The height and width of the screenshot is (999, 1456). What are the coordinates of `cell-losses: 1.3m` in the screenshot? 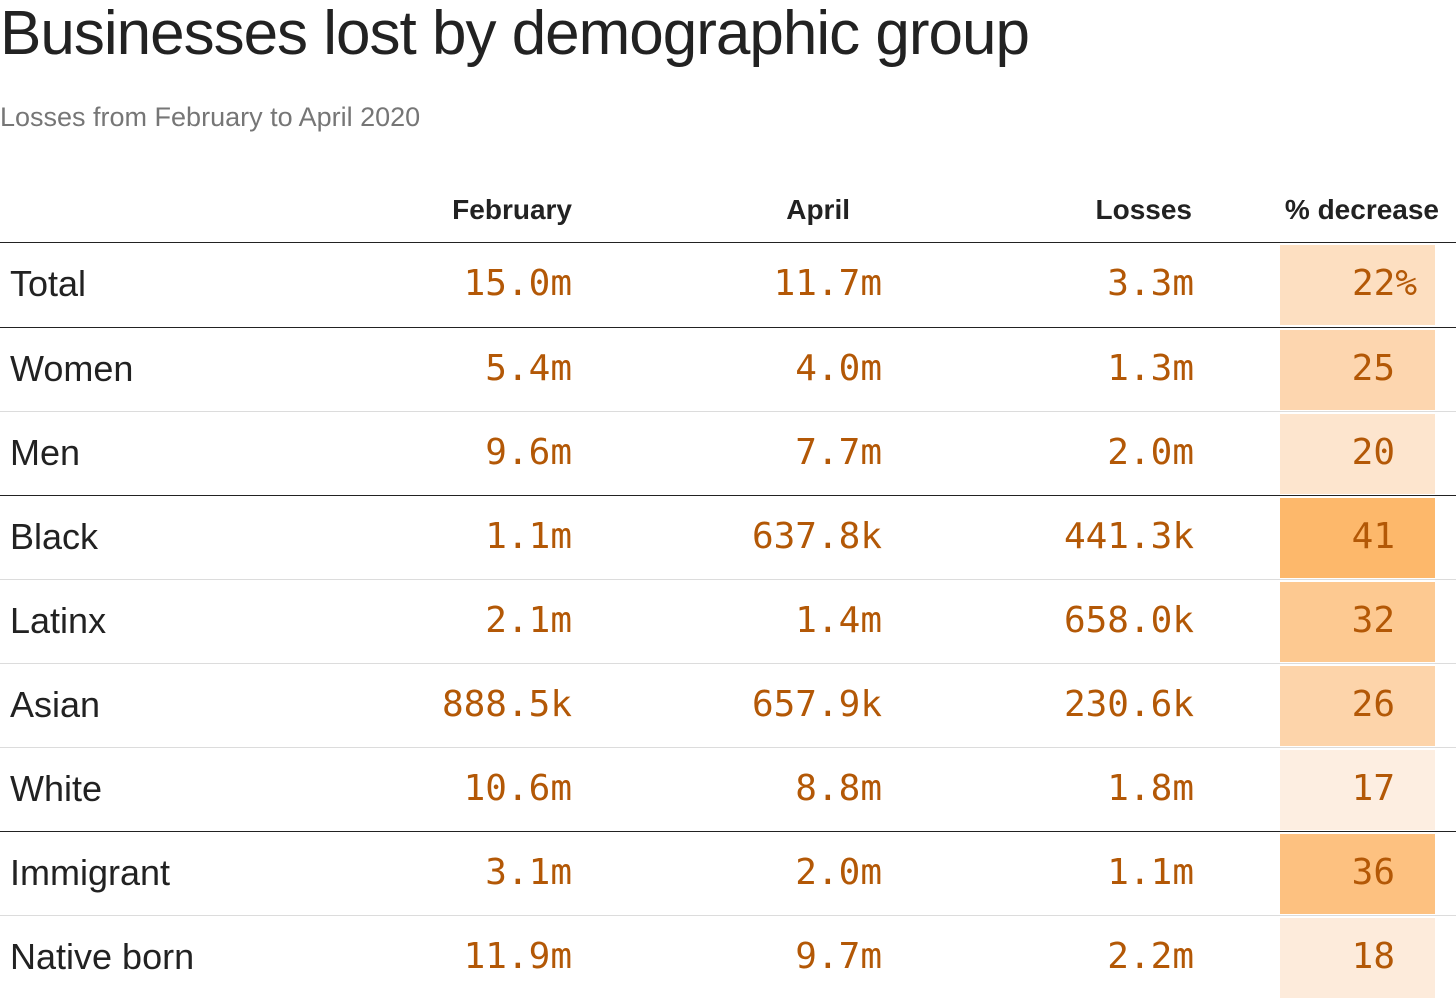 It's located at (1150, 368).